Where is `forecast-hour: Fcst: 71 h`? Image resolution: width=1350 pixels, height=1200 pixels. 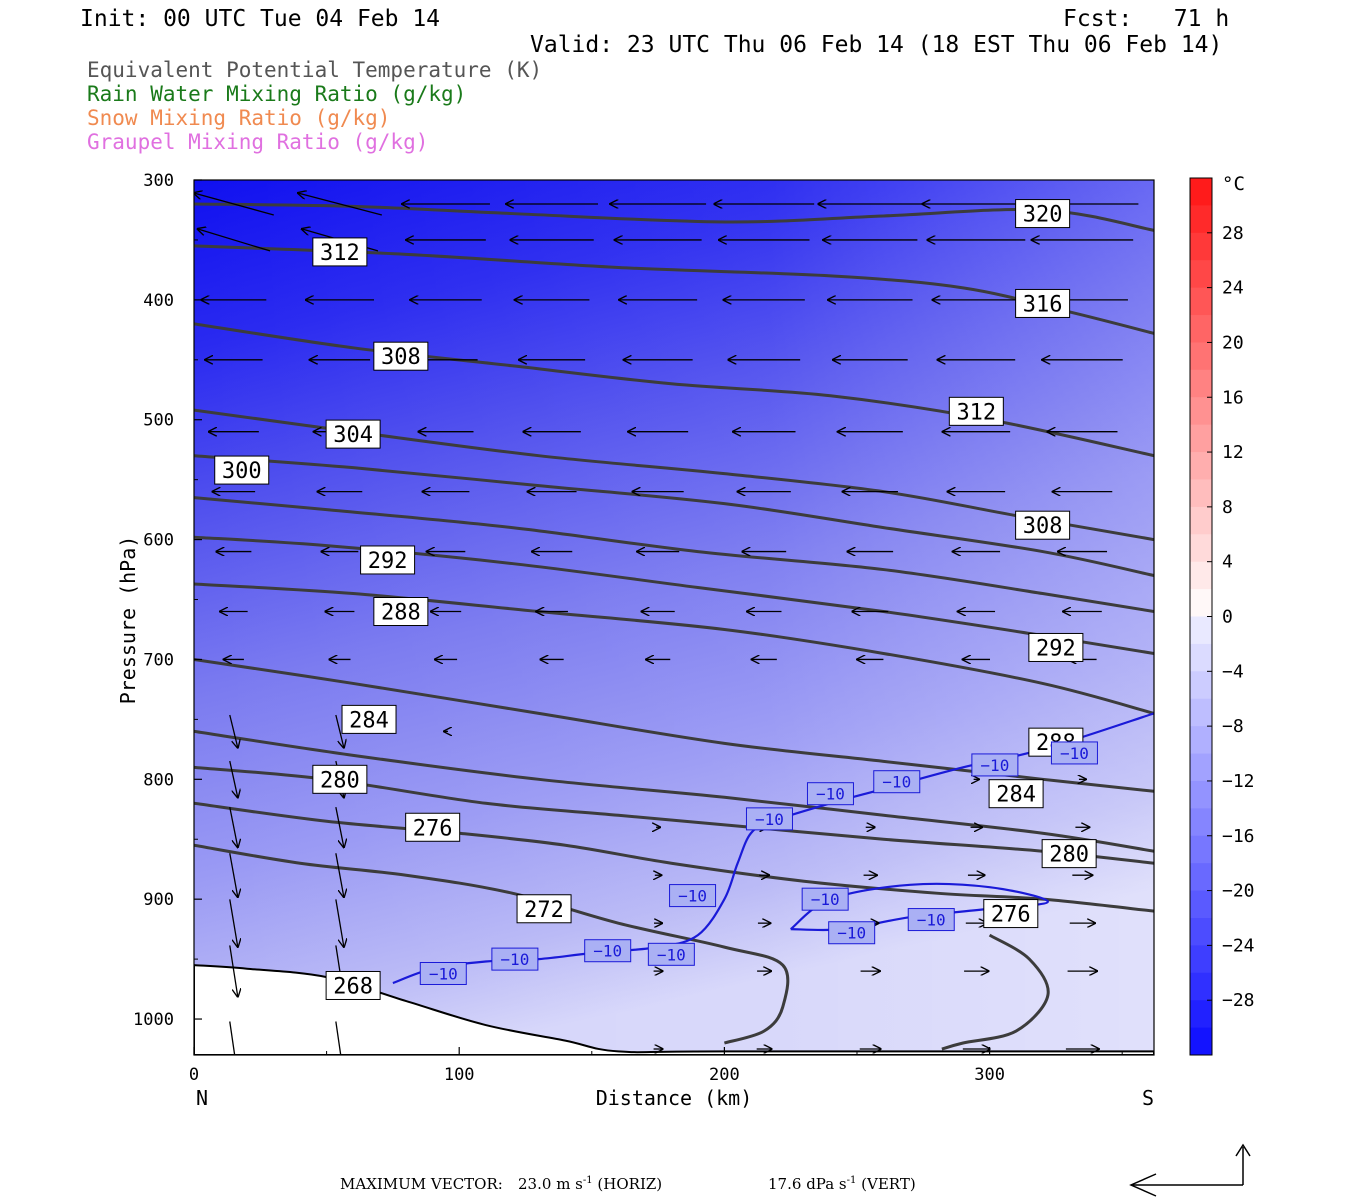
forecast-hour: Fcst: 71 h is located at coordinates (1146, 19).